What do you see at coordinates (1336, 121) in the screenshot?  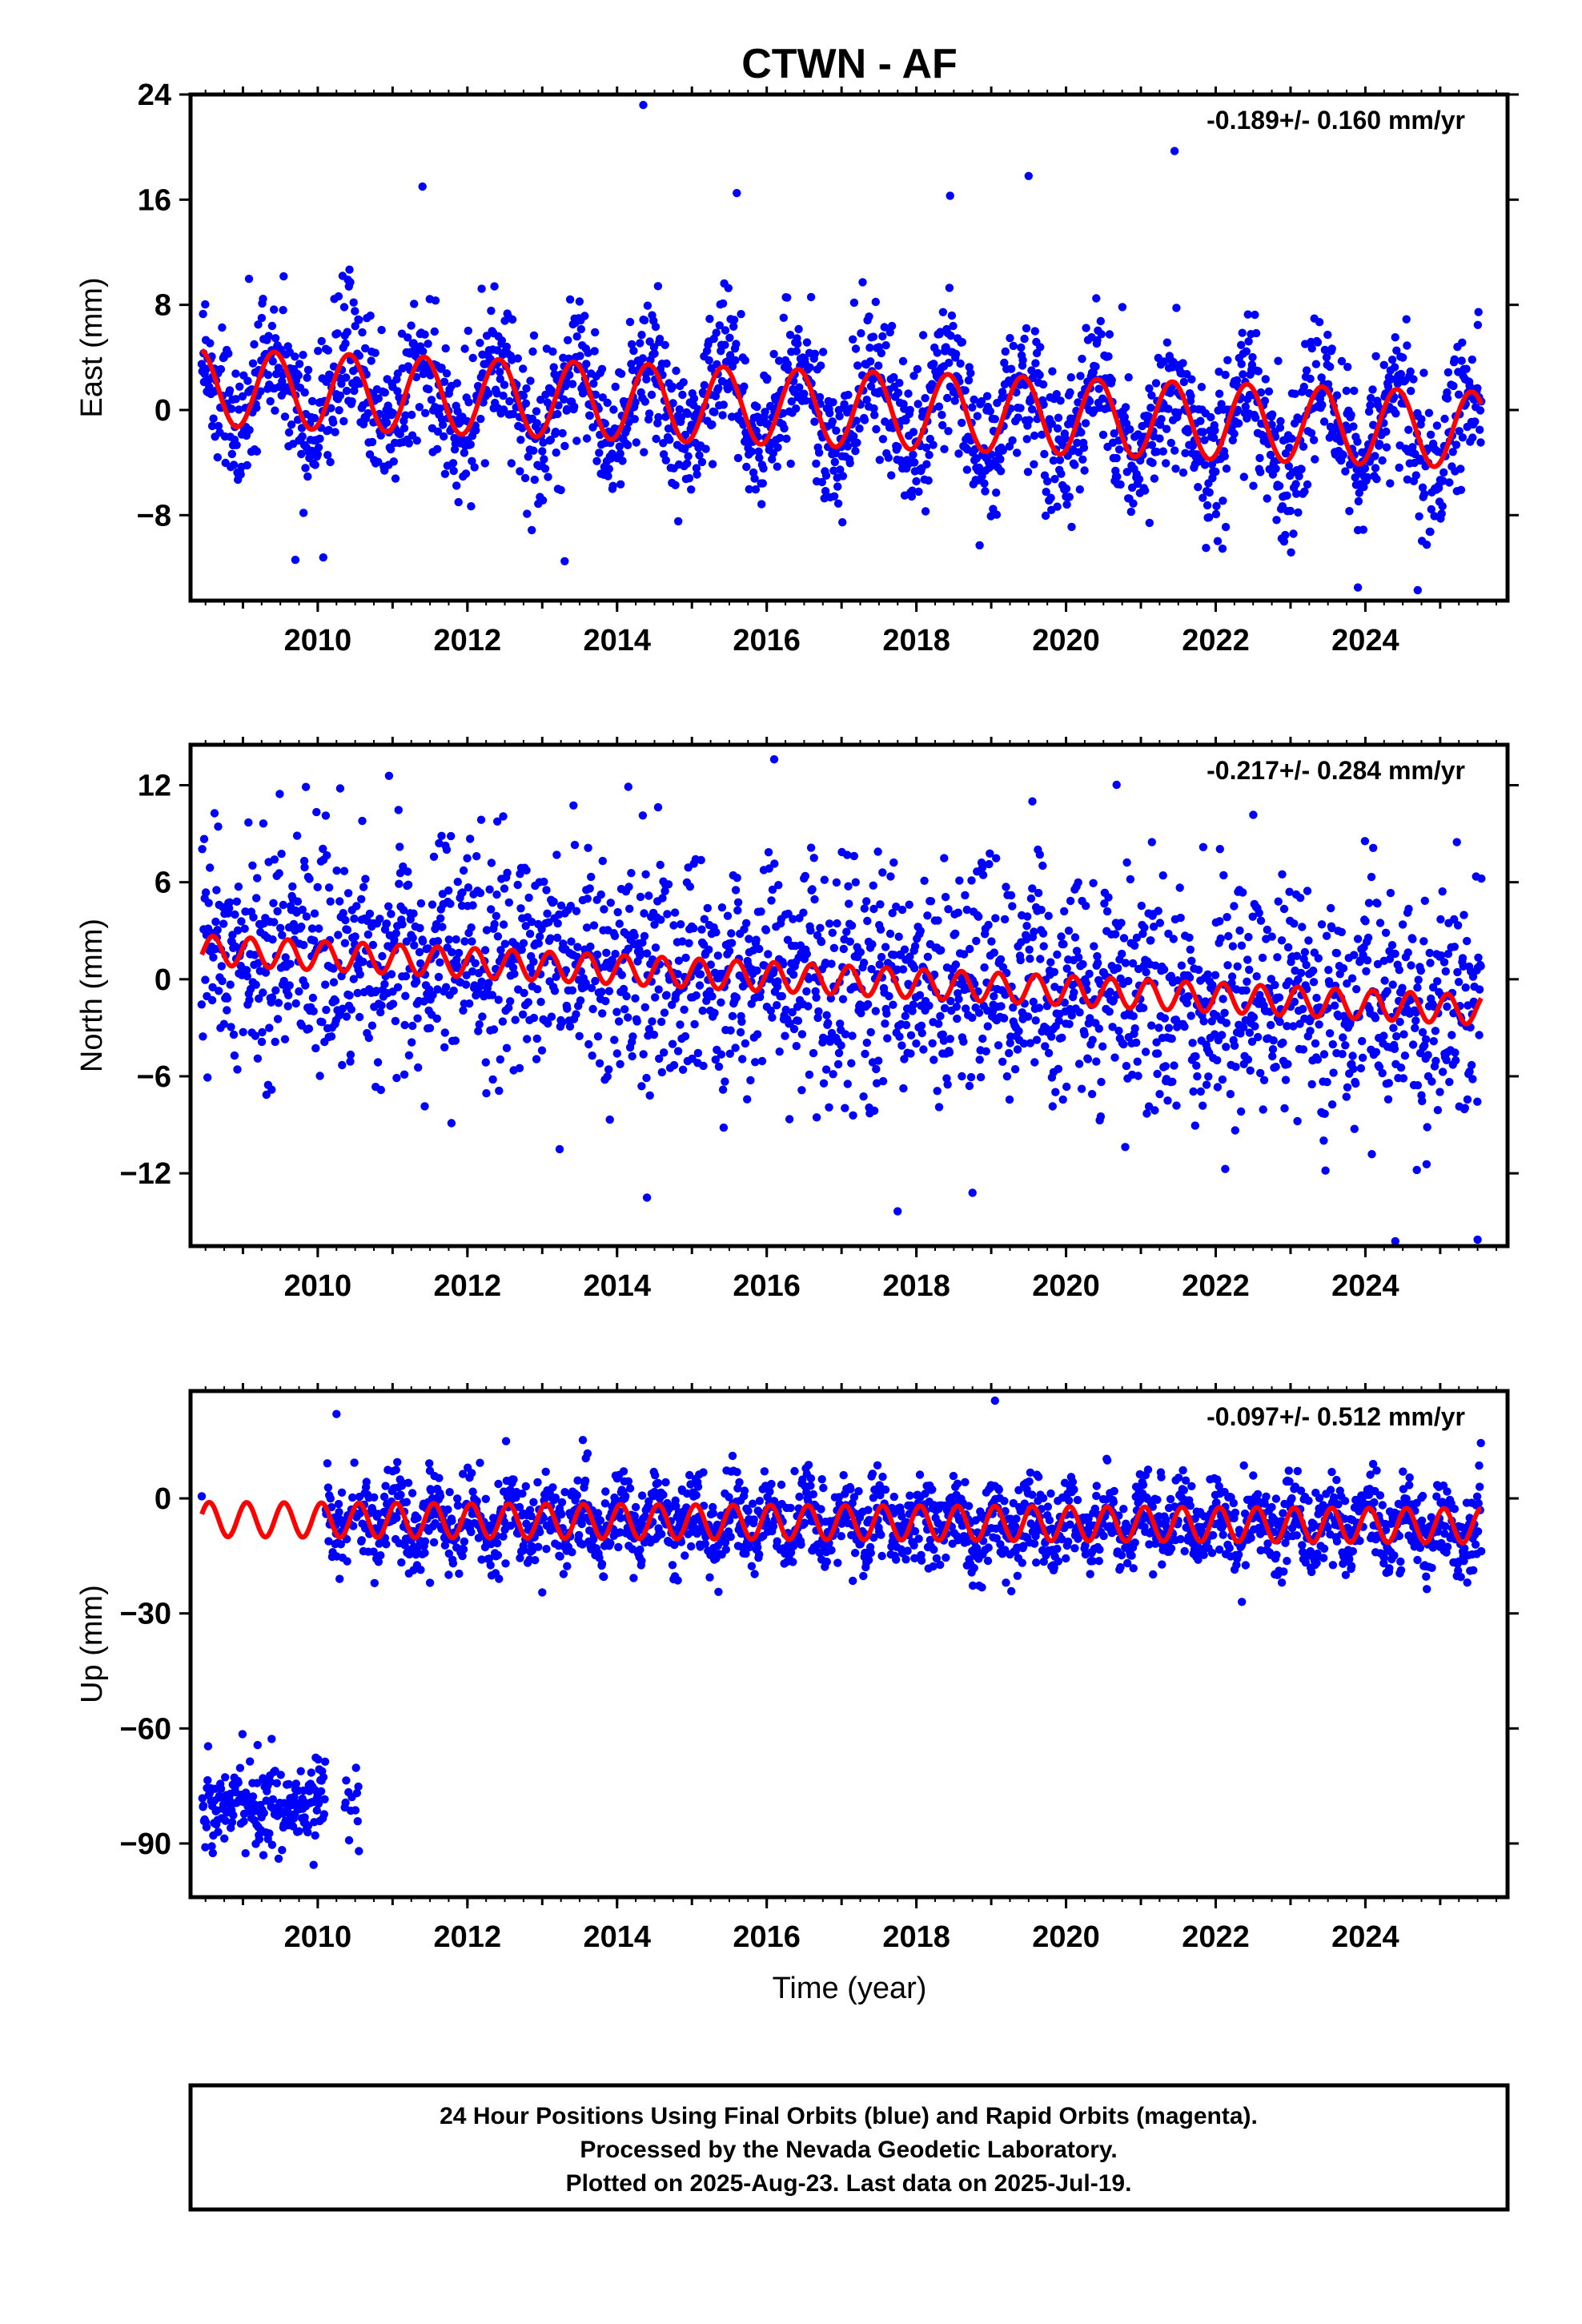 I see `velocity-rate-label: -0.189+/- 0.160 mm/yr` at bounding box center [1336, 121].